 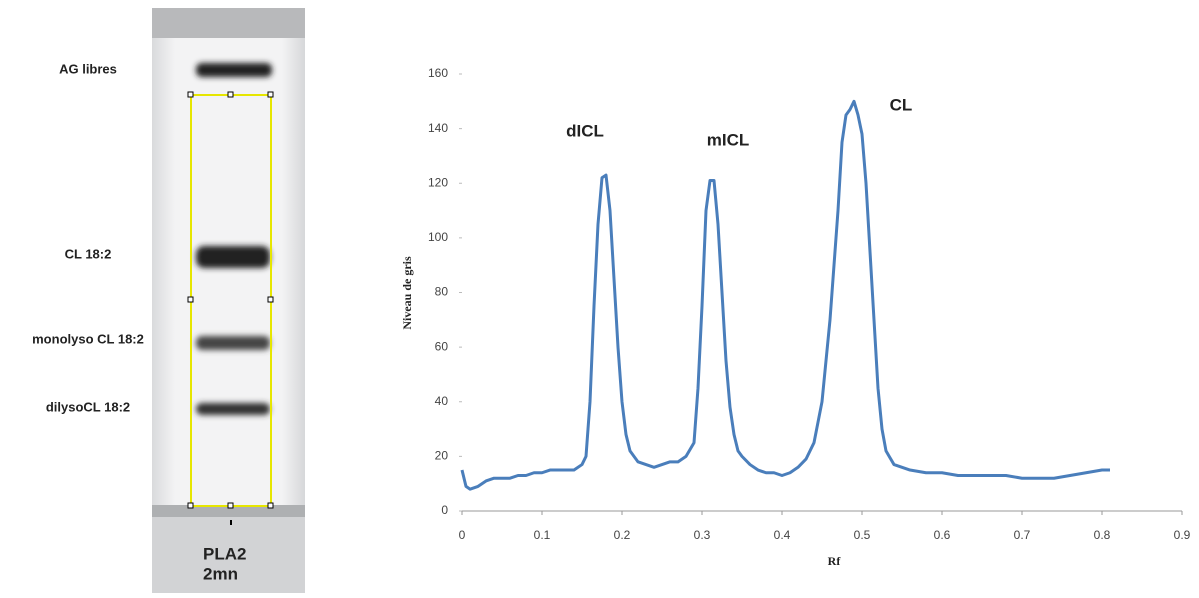 I want to click on peak-label: mICL, so click(x=728, y=139).